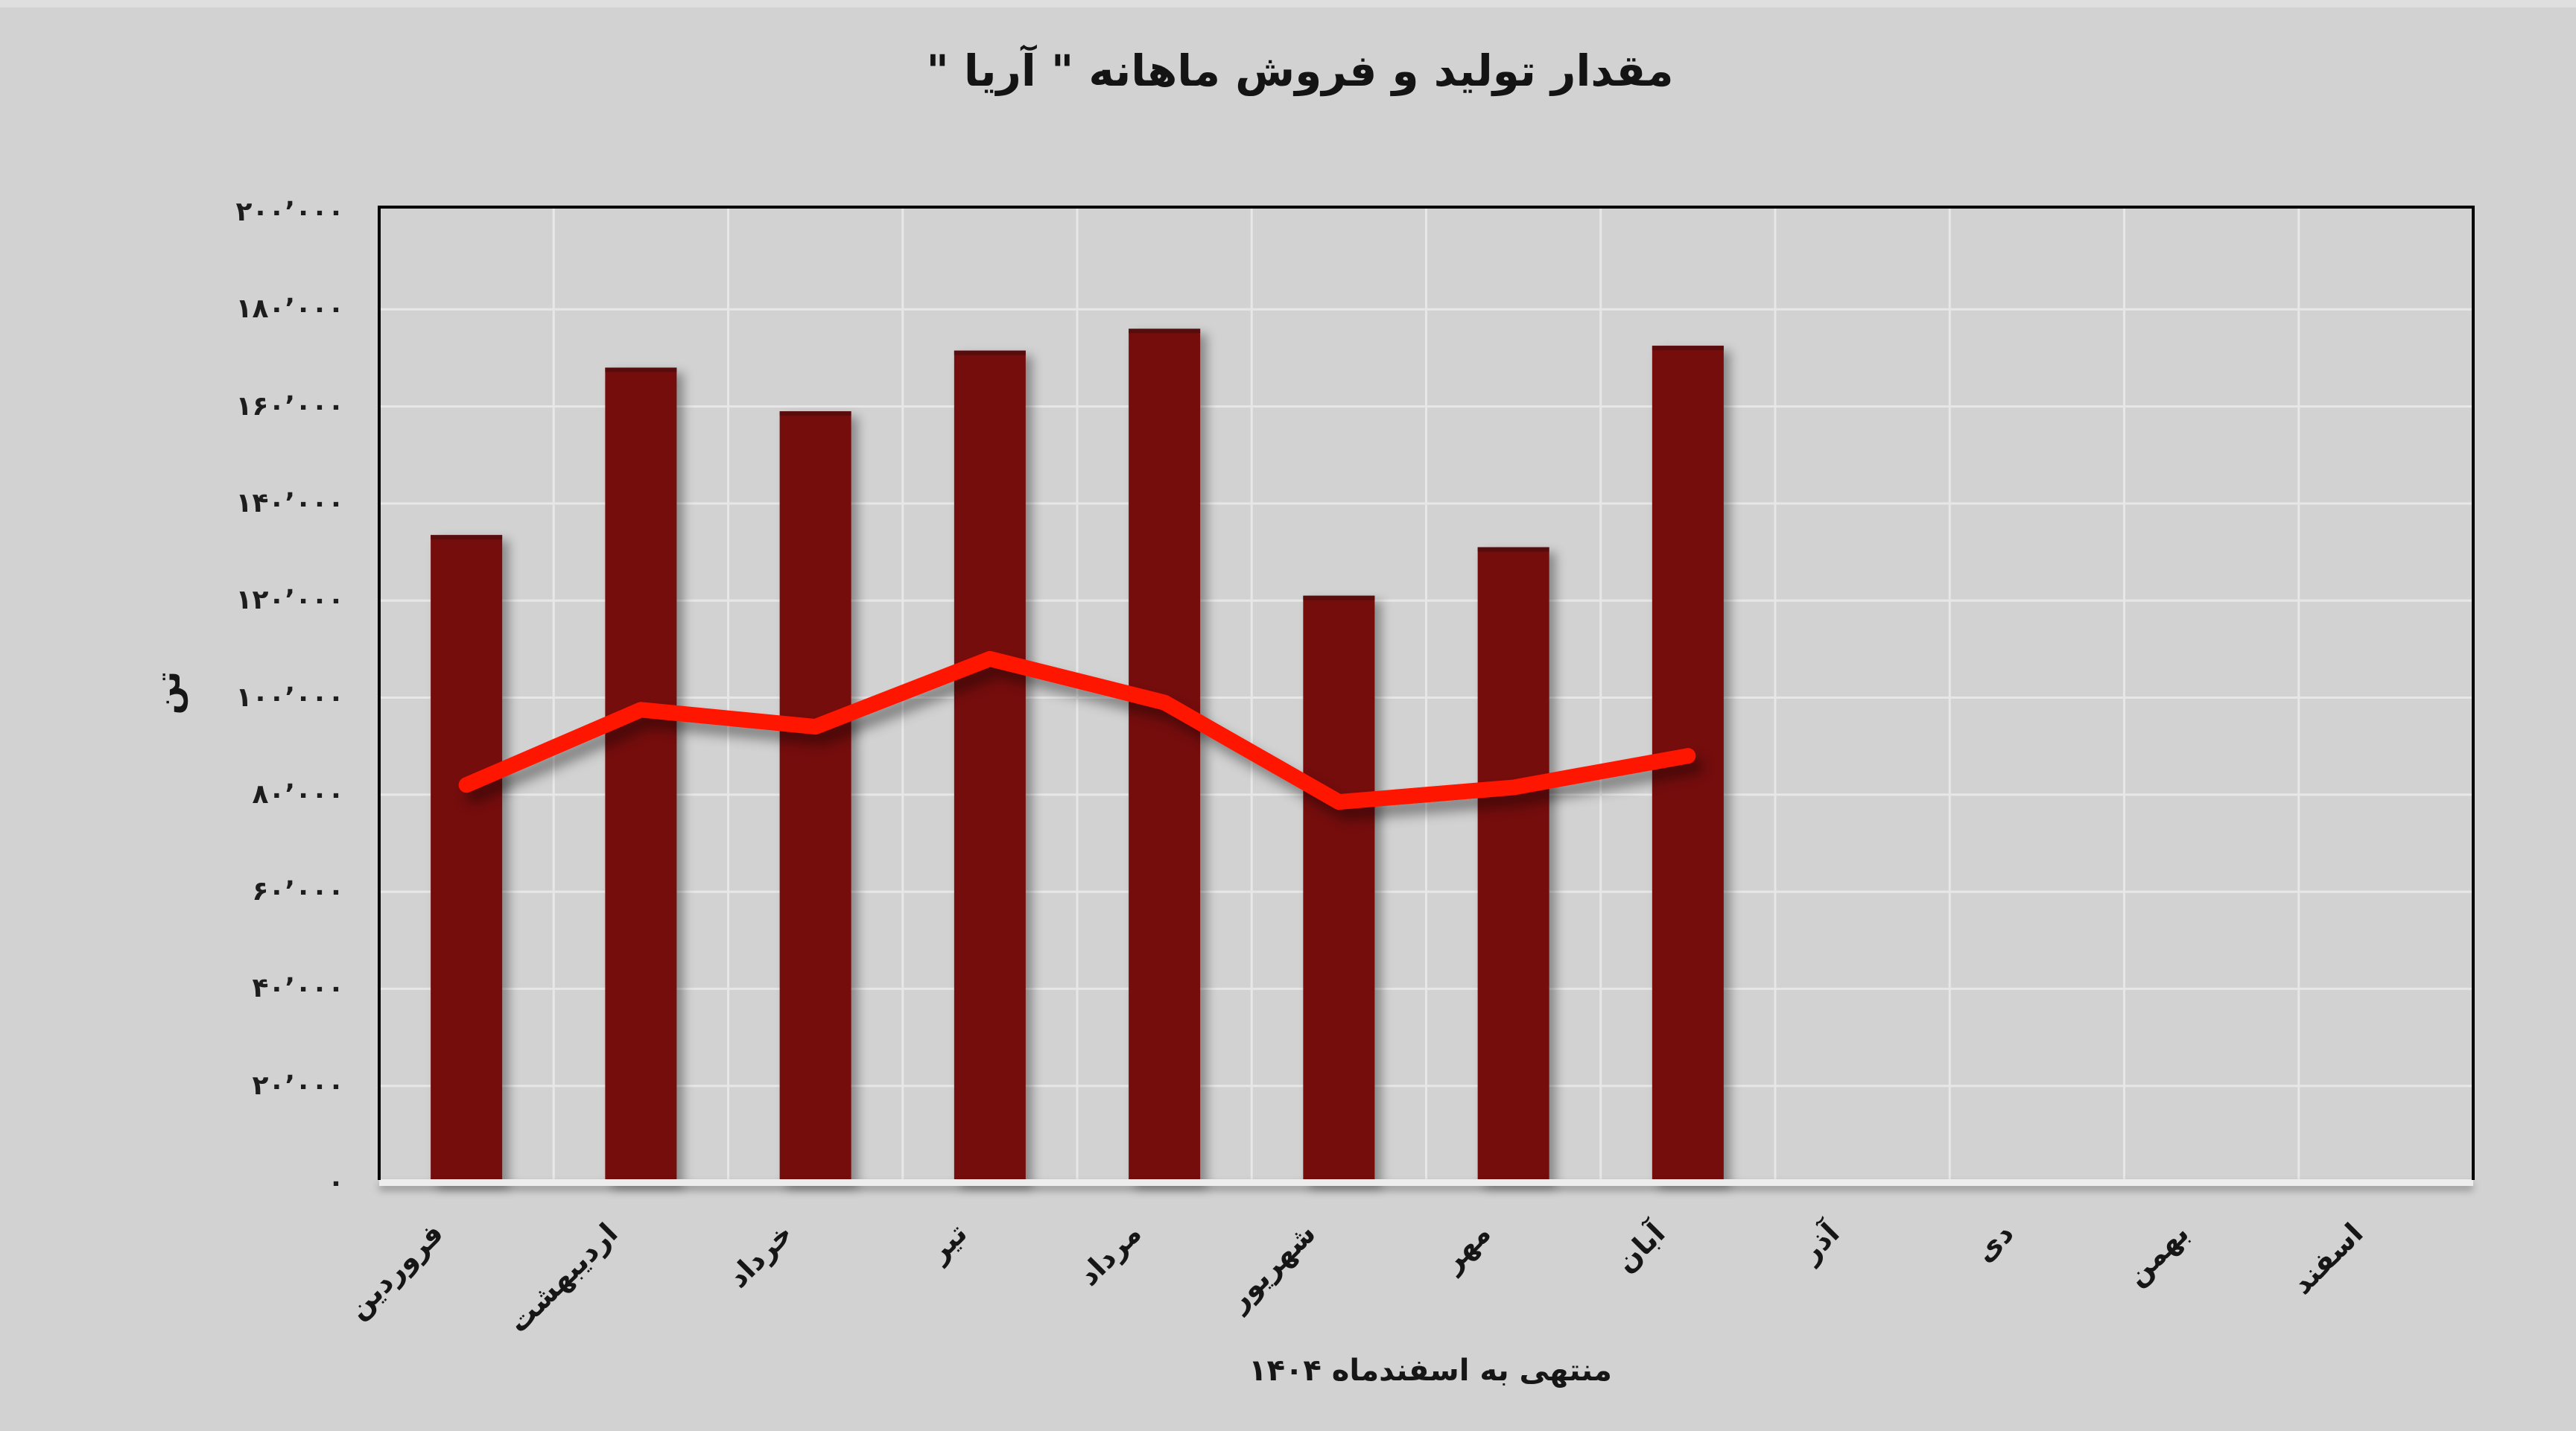 The image size is (2576, 1431). What do you see at coordinates (1077, 730) in the screenshot?
I see `sales-line` at bounding box center [1077, 730].